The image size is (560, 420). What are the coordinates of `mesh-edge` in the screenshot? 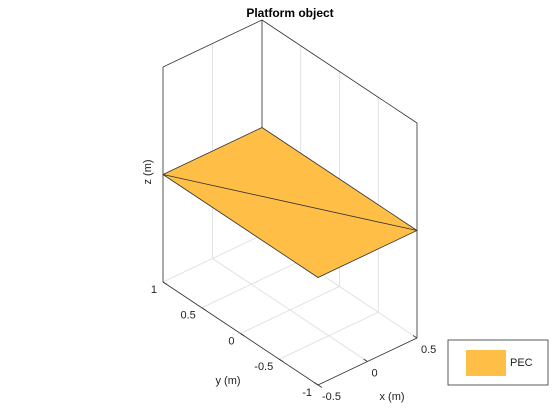 It's located at (290, 202).